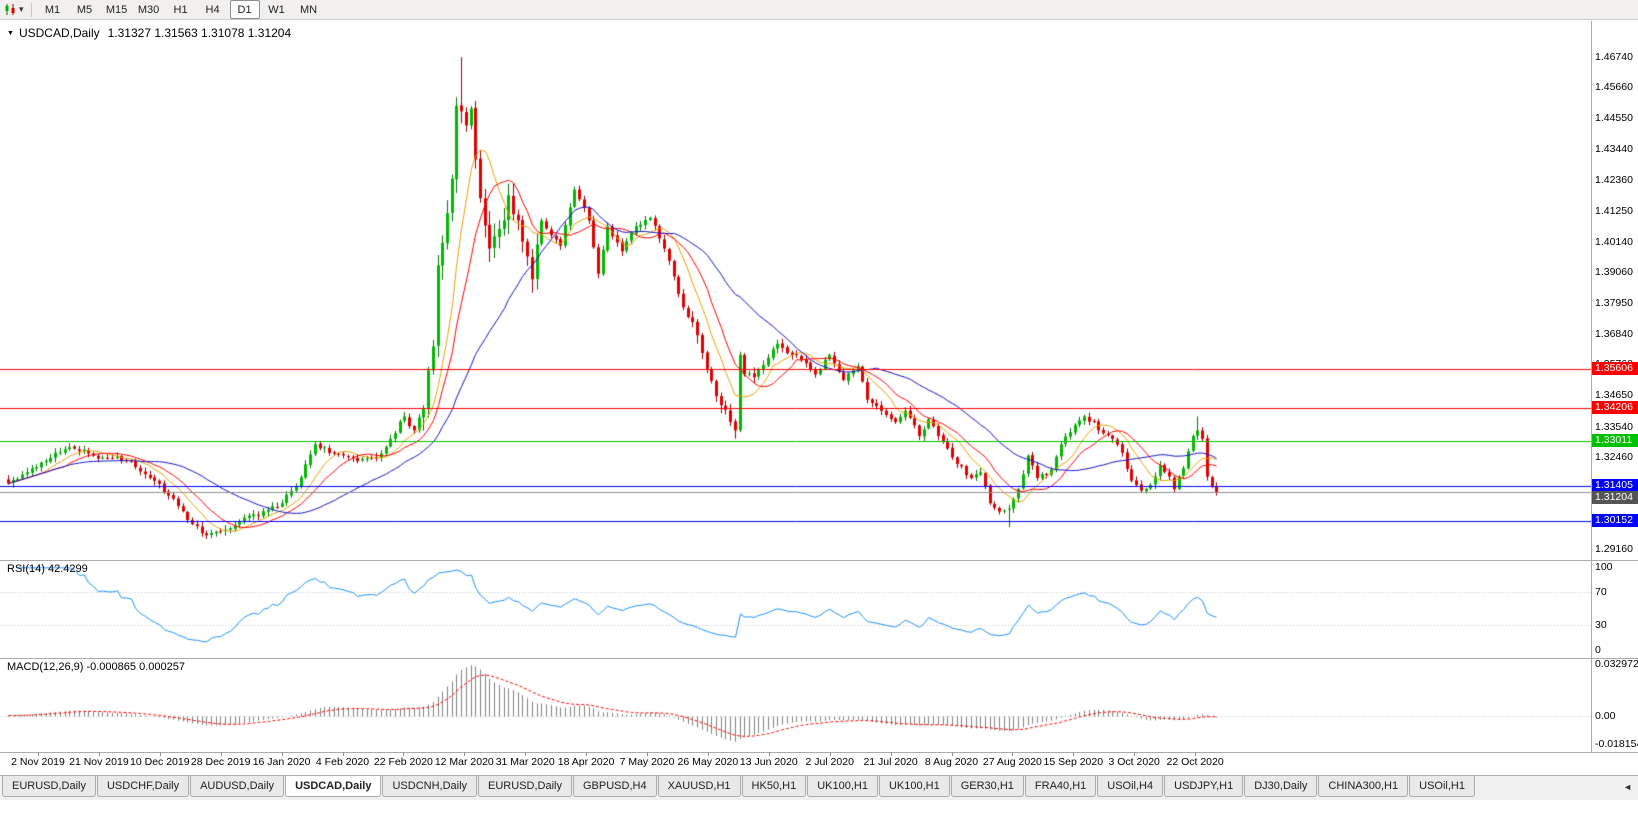  I want to click on chart-tab-usdchf-daily: USDCHF,Daily, so click(143, 786).